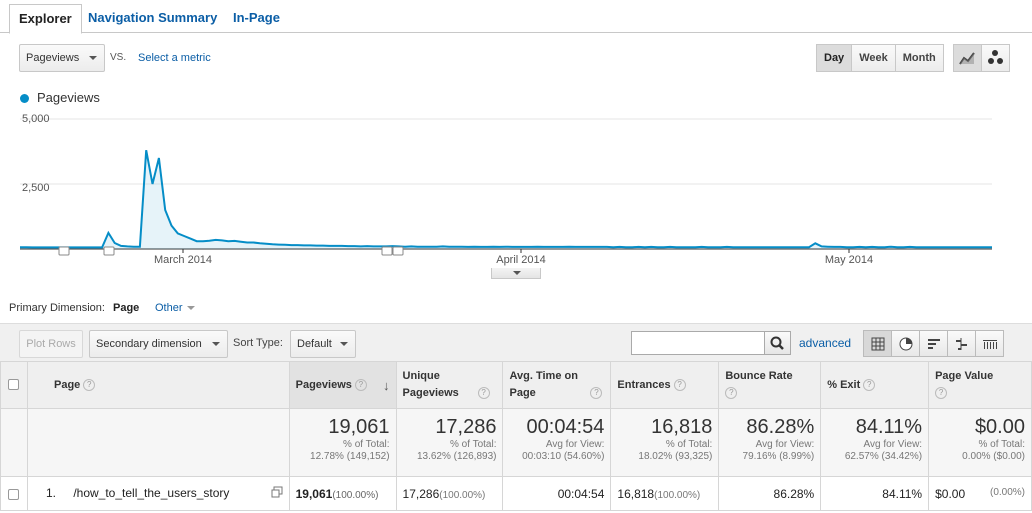  Describe the element at coordinates (770, 385) in the screenshot. I see `col-header-bounce-rate: Bounce Rate?` at that location.